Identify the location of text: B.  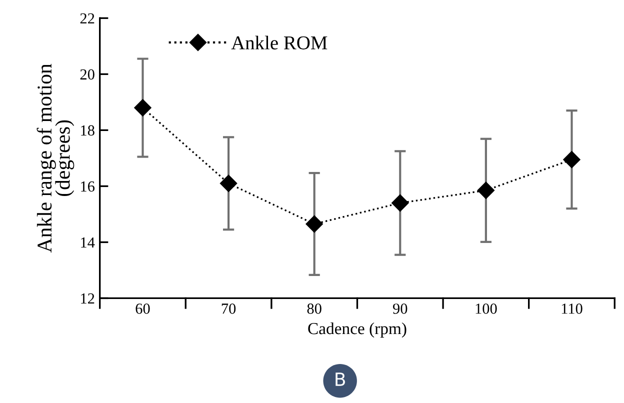
(340, 379).